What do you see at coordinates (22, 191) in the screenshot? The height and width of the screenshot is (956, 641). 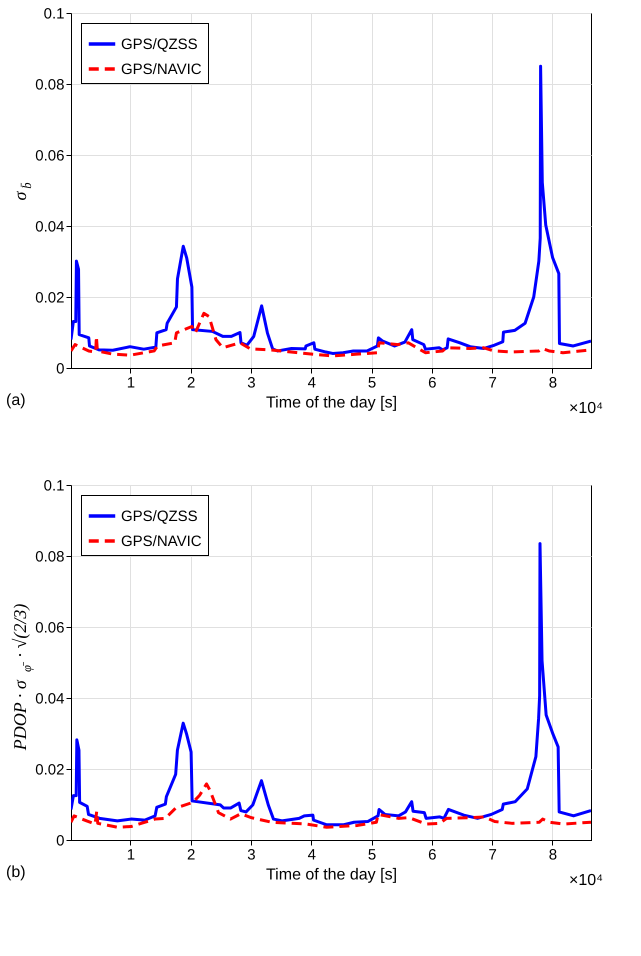 I see `y-axis-title: σb̄` at bounding box center [22, 191].